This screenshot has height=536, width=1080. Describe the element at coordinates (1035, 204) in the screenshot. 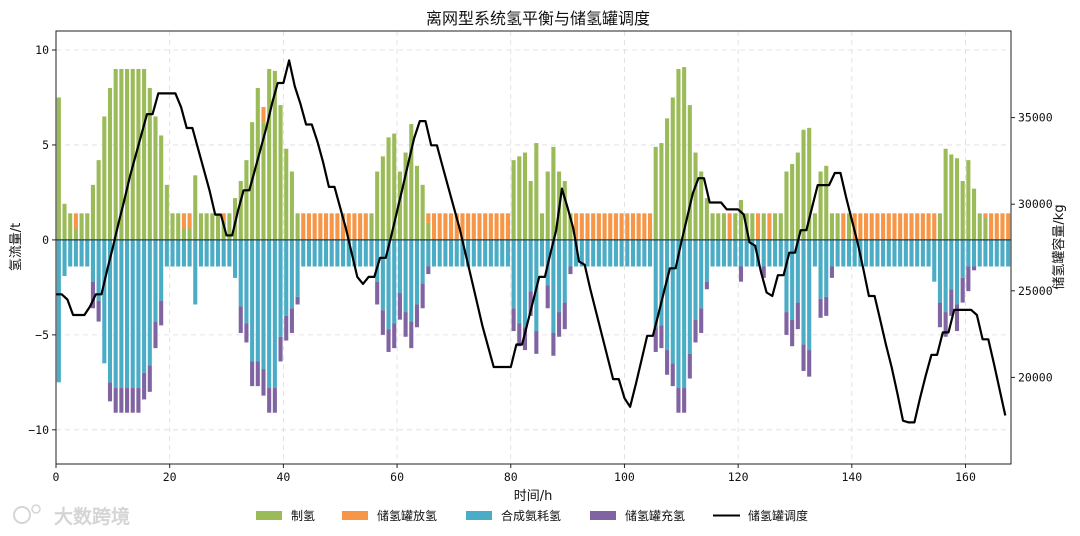

I see `right-y-tick-label: 30000` at that location.